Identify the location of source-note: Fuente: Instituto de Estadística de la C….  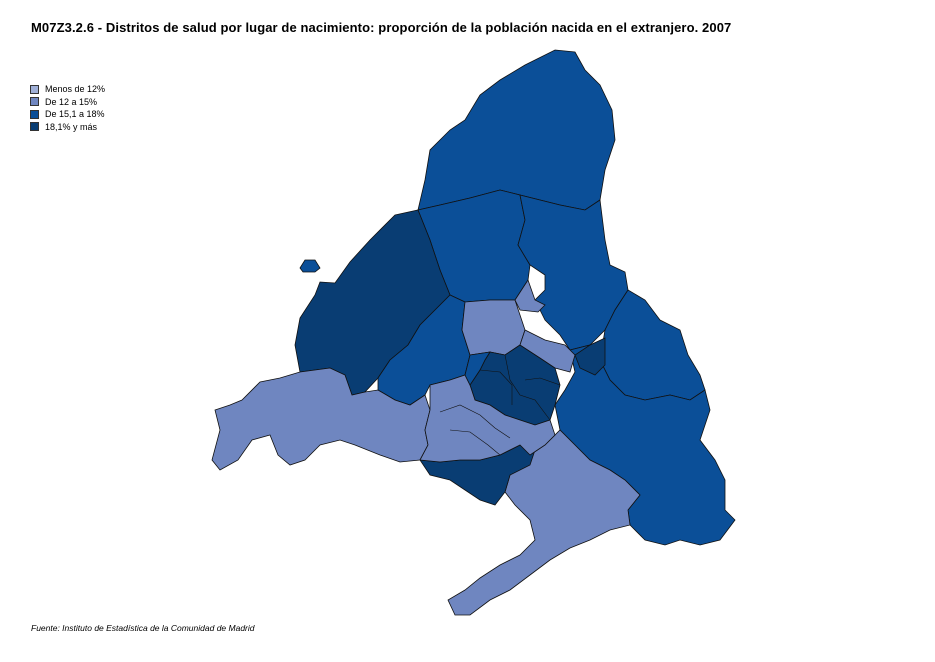
(143, 628).